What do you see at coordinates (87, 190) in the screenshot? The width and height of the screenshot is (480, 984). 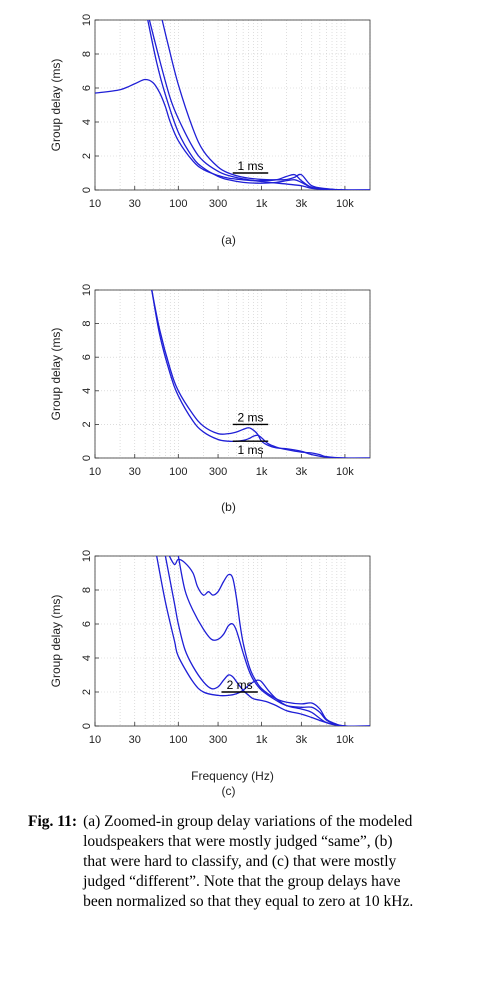 I see `chart-1-ytick-label: 0` at bounding box center [87, 190].